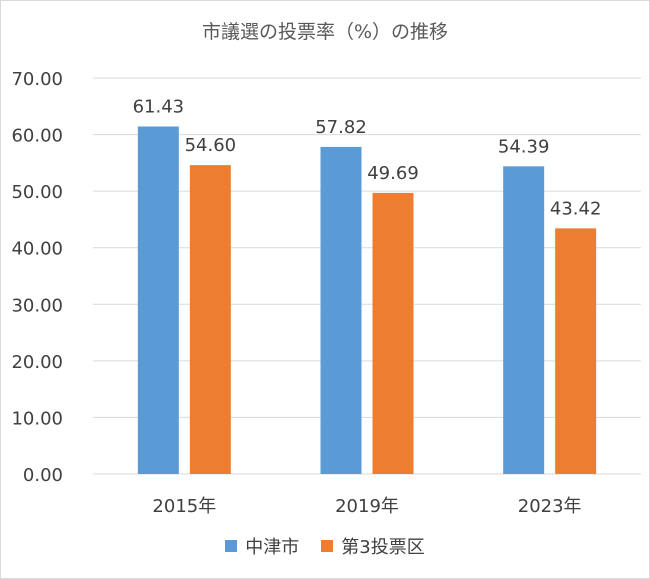  What do you see at coordinates (550, 506) in the screenshot?
I see `x-tick-label: 2023年` at bounding box center [550, 506].